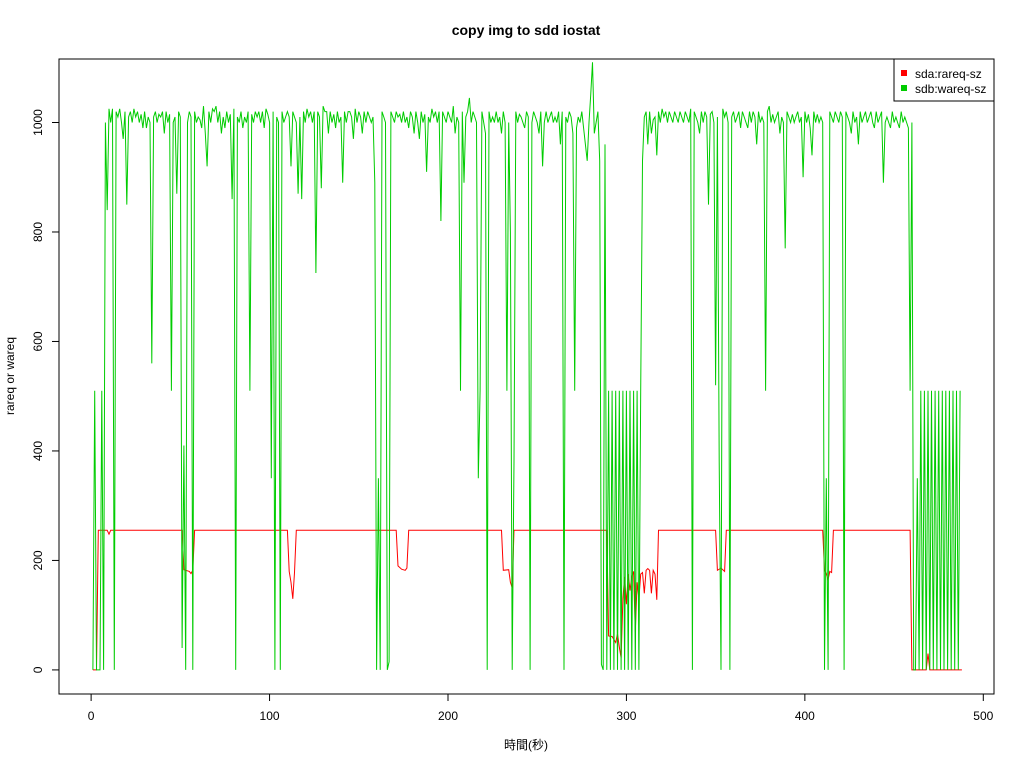 The height and width of the screenshot is (768, 1024). Describe the element at coordinates (983, 716) in the screenshot. I see `x-tick-label: 500` at that location.